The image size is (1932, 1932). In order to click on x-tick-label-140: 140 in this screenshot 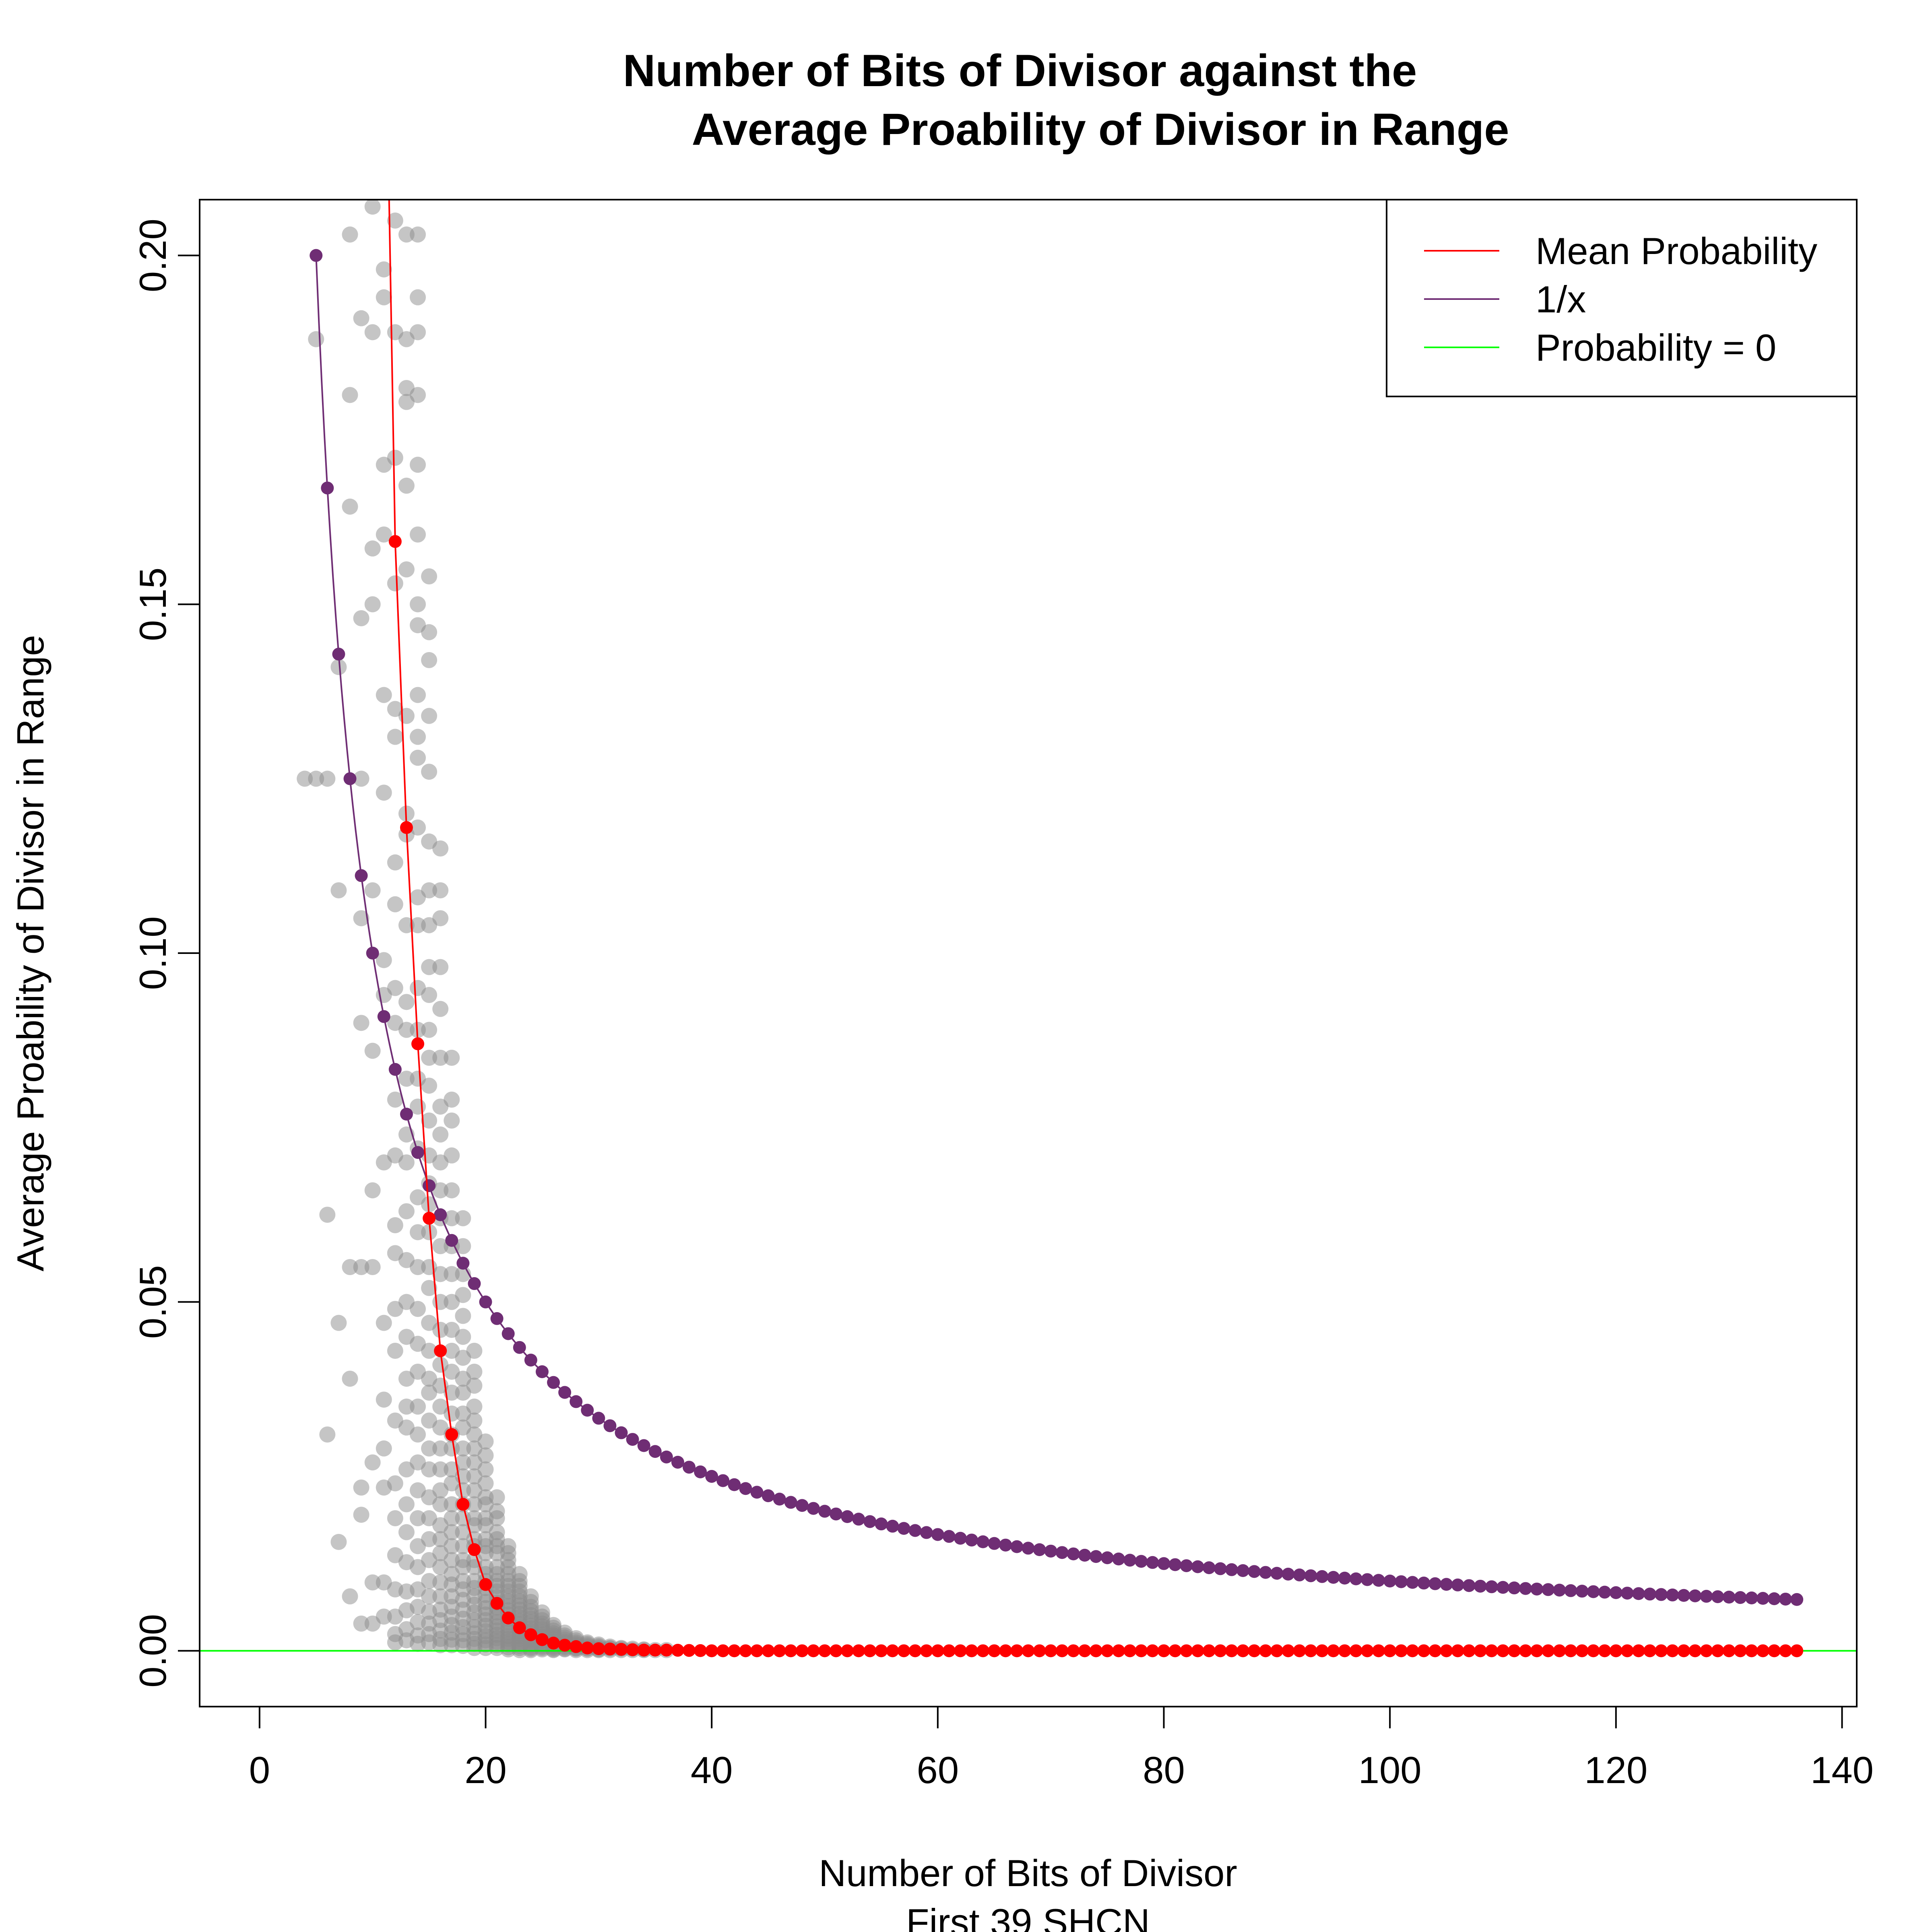, I will do `click(1842, 1770)`.